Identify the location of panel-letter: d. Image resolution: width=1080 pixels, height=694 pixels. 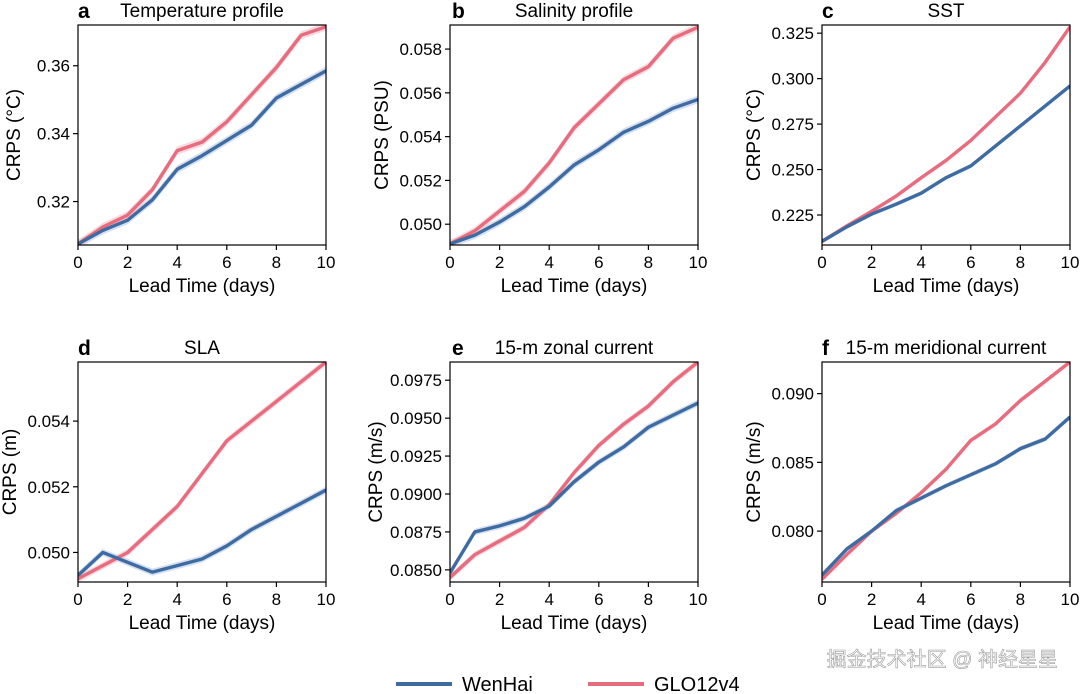
(84, 348).